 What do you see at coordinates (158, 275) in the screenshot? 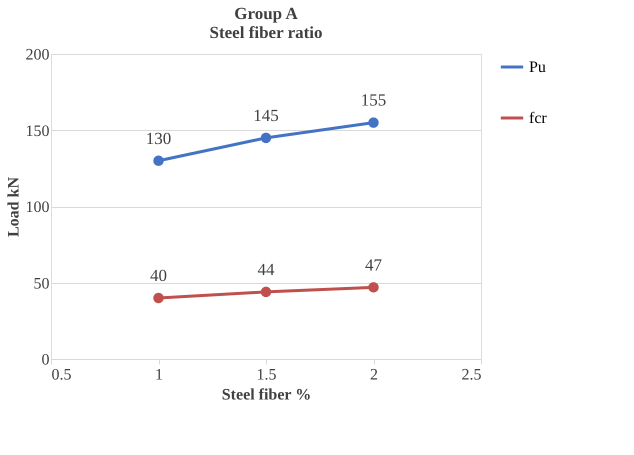
I see `data-label: 40` at bounding box center [158, 275].